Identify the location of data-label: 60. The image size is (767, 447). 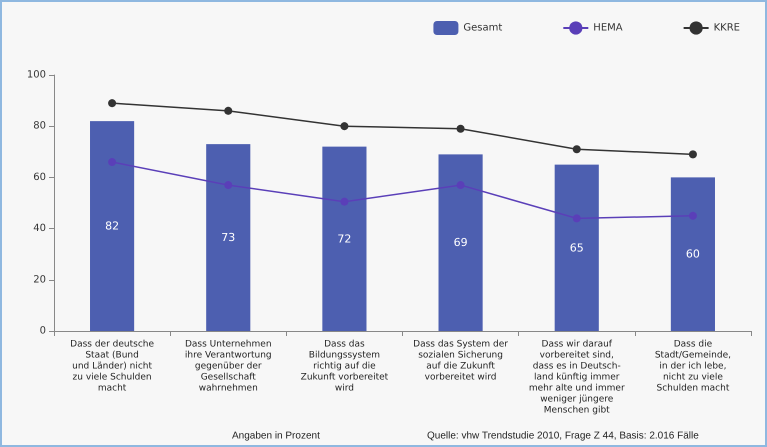
(693, 254).